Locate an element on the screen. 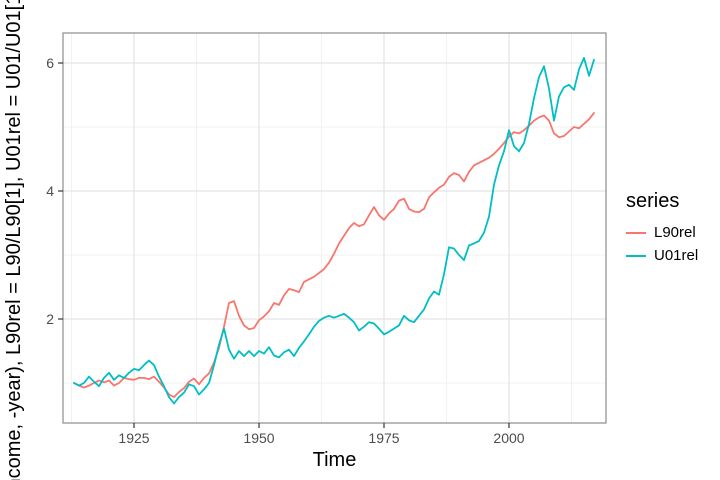  y-tick-label: 2 is located at coordinates (50, 319).